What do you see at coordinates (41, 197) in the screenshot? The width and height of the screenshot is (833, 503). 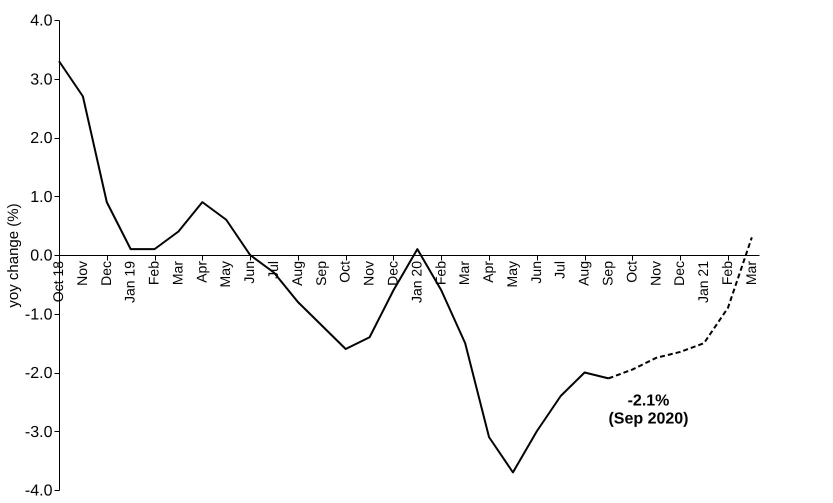 I see `y-tick-label: 1.0` at bounding box center [41, 197].